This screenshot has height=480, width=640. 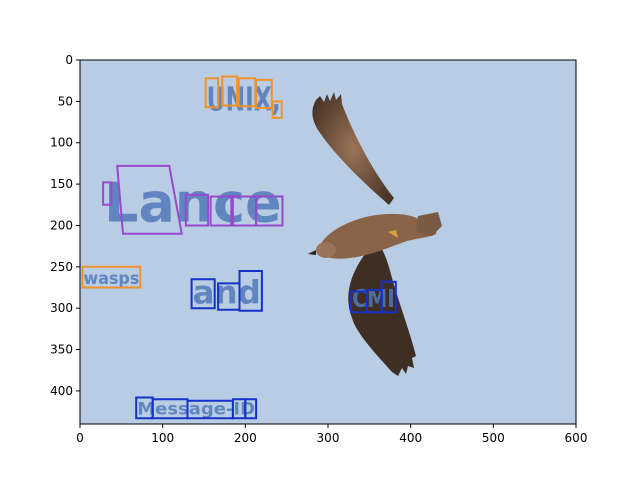 What do you see at coordinates (576, 438) in the screenshot?
I see `x-tick-label: 600` at bounding box center [576, 438].